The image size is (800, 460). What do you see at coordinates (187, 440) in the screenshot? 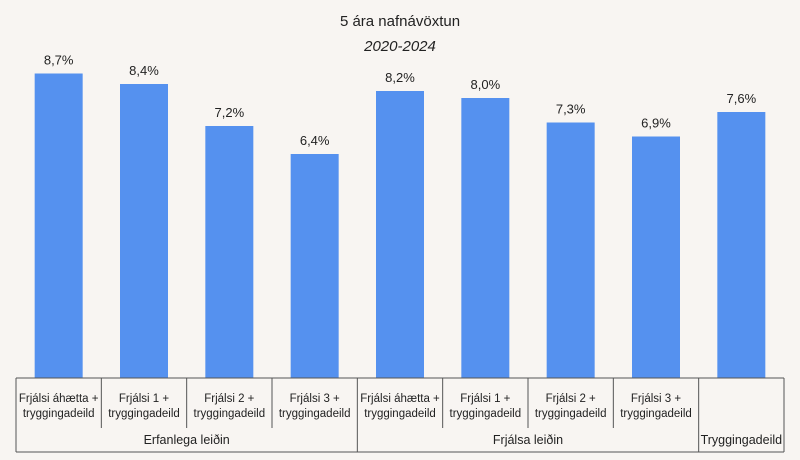
I see `group-label: Erfanlega leiðin` at bounding box center [187, 440].